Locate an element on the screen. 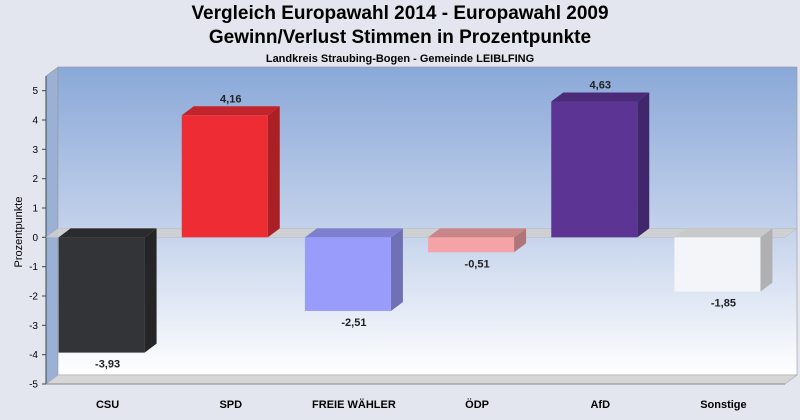 This screenshot has width=800, height=420. bar-ödp is located at coordinates (477, 240).